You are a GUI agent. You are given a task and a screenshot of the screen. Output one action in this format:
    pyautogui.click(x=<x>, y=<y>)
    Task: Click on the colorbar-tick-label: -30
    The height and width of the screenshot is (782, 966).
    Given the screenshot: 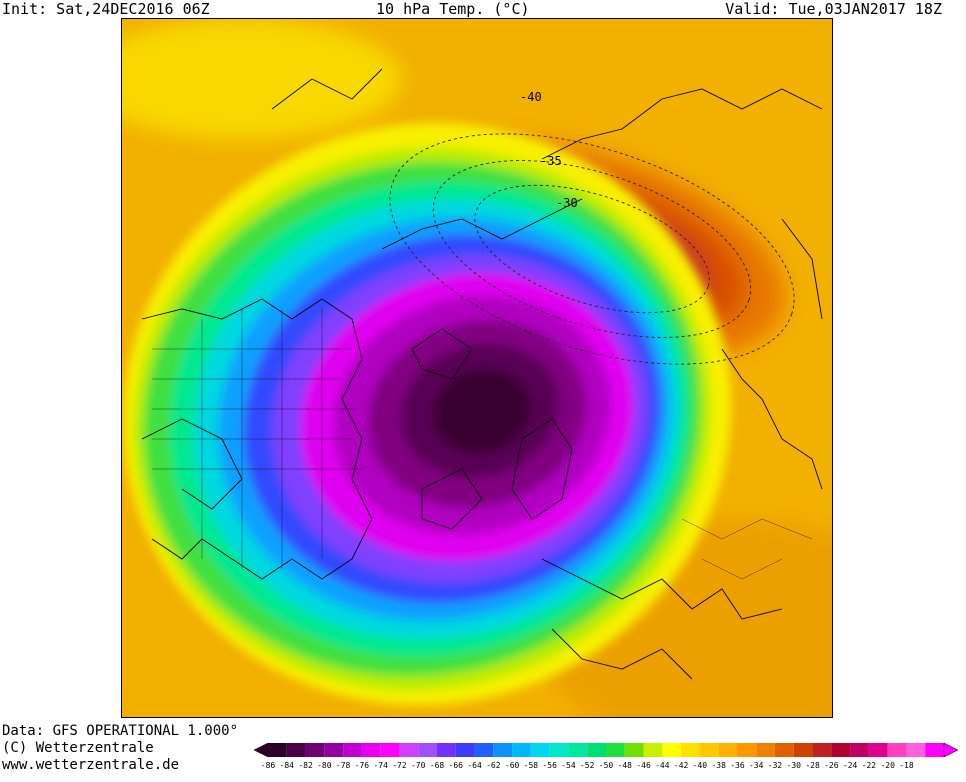 What is the action you would take?
    pyautogui.click(x=793, y=765)
    